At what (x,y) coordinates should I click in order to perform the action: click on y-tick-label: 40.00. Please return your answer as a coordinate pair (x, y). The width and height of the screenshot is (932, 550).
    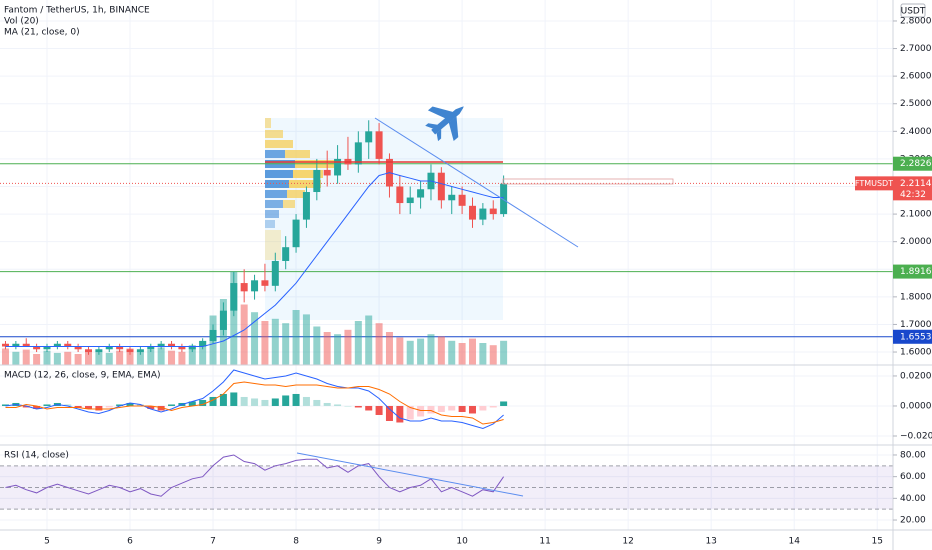
    Looking at the image, I should click on (913, 499).